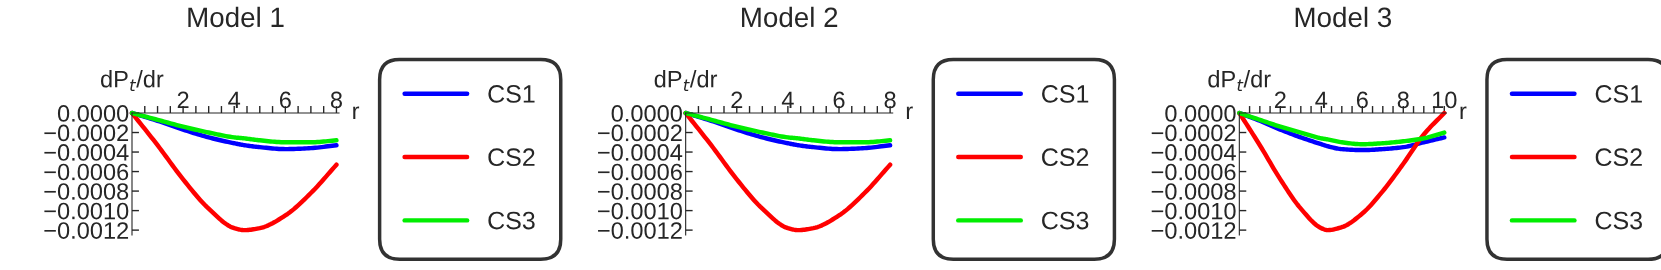 The width and height of the screenshot is (1661, 270). What do you see at coordinates (1444, 100) in the screenshot?
I see `x-tick-label: 10` at bounding box center [1444, 100].